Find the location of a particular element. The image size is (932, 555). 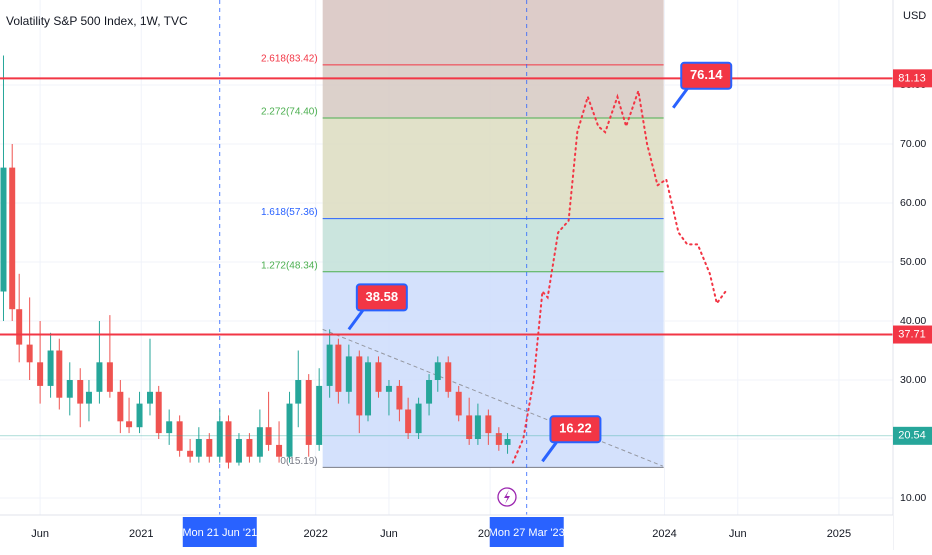

callout-label: 38.58 is located at coordinates (382, 296).